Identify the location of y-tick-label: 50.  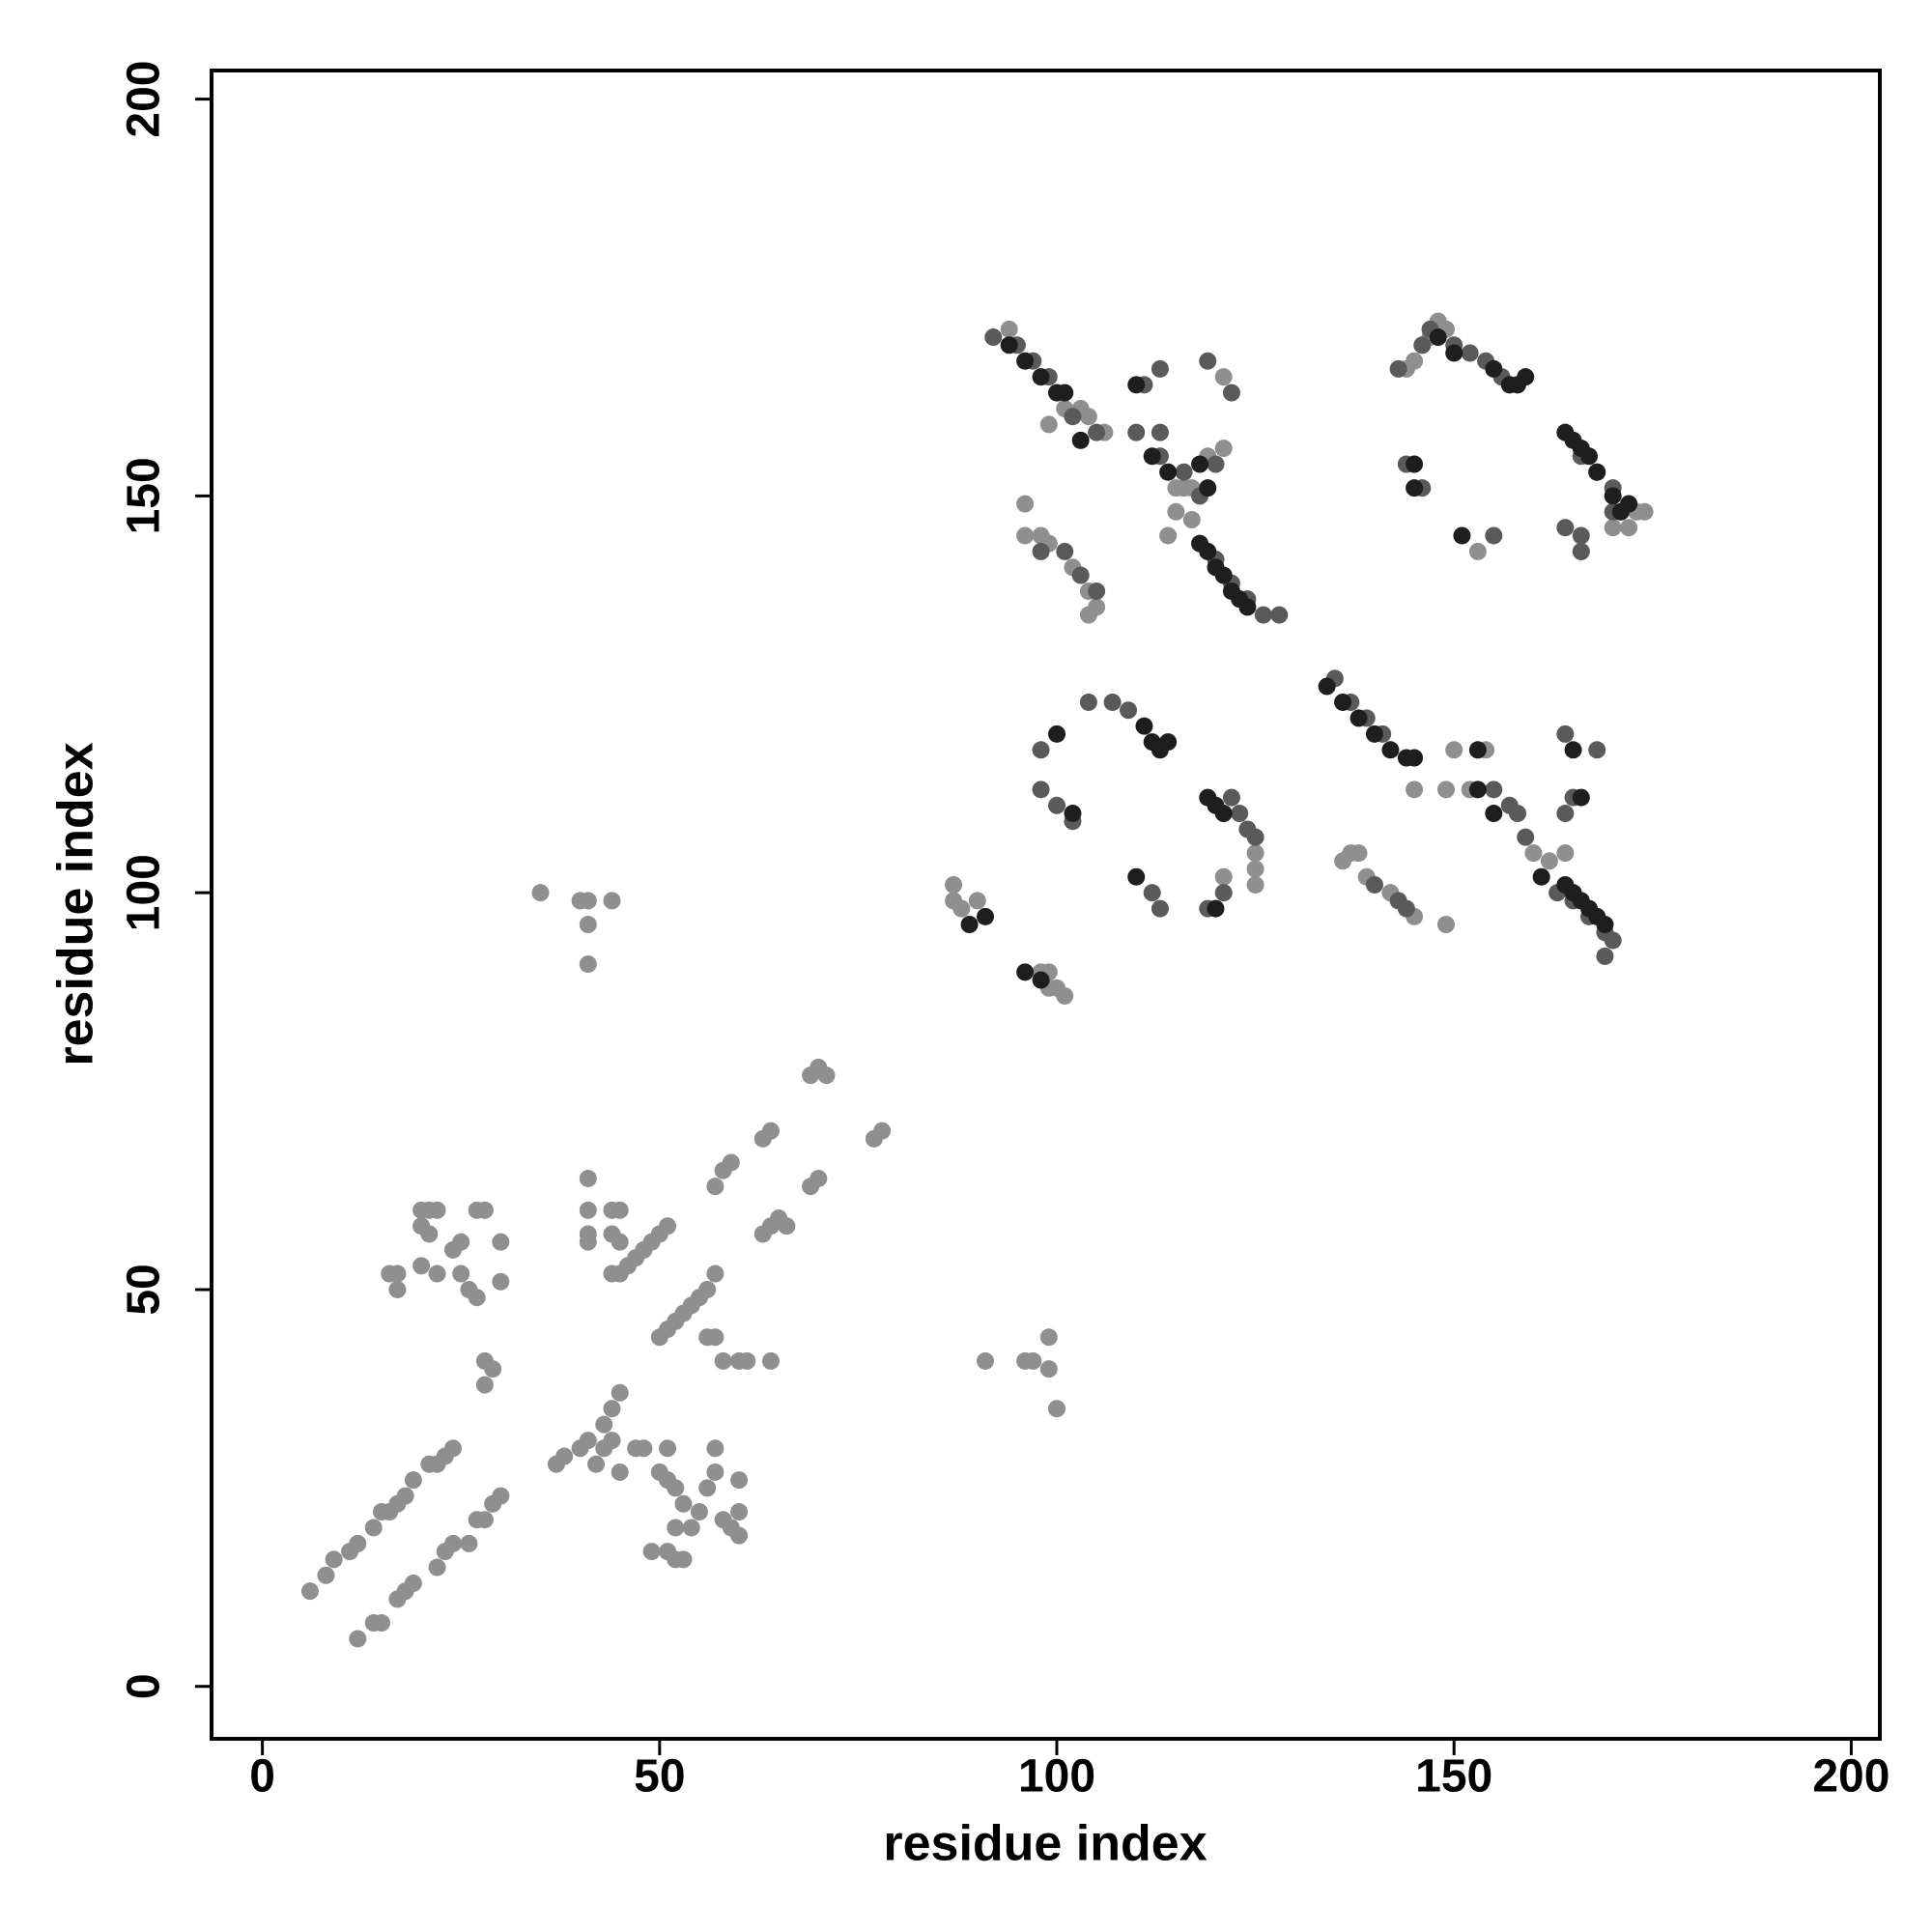
(144, 1289).